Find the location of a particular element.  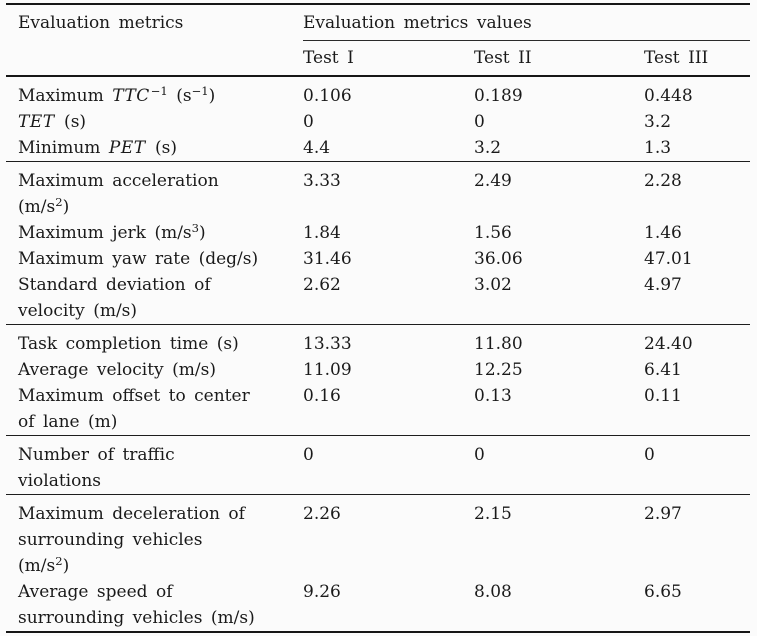

metric-label-line: Maximum deceleration of is located at coordinates (160, 514).